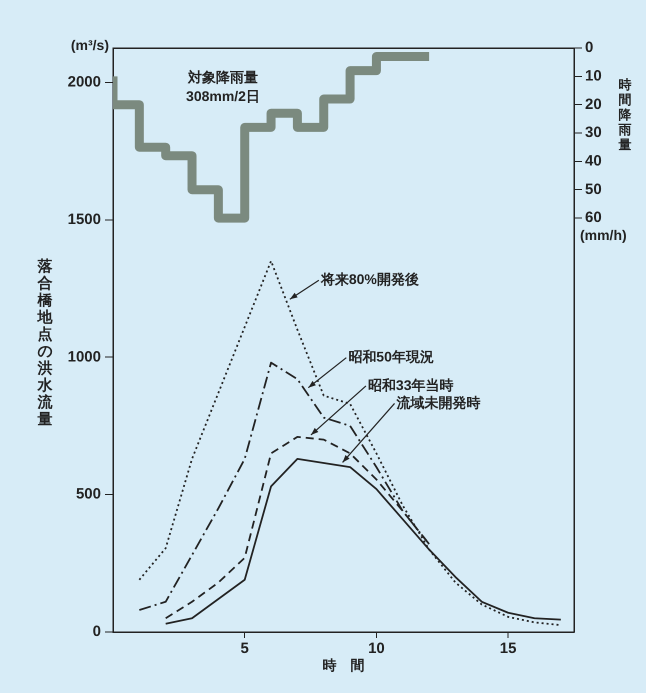 The image size is (646, 693). What do you see at coordinates (593, 104) in the screenshot?
I see `y2-tick-label: 20` at bounding box center [593, 104].